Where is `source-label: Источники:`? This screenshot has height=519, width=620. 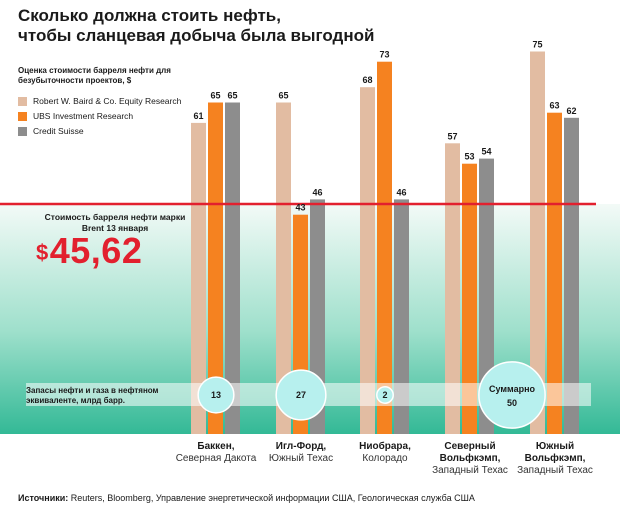
source-label: Источники: is located at coordinates (43, 498).